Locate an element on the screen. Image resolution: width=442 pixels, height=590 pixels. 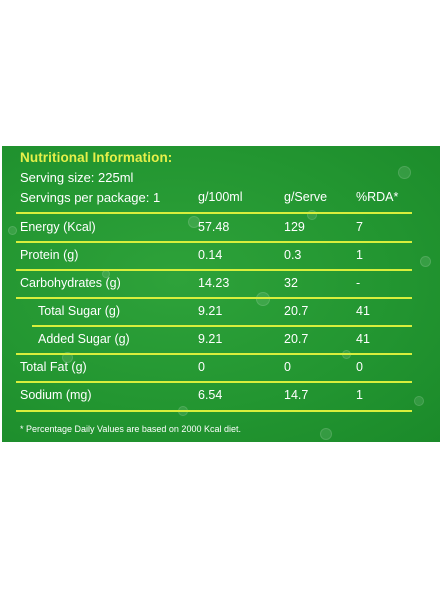
table-row: Total Sugar (g) 9.21 20.7 41 is located at coordinates (214, 312).